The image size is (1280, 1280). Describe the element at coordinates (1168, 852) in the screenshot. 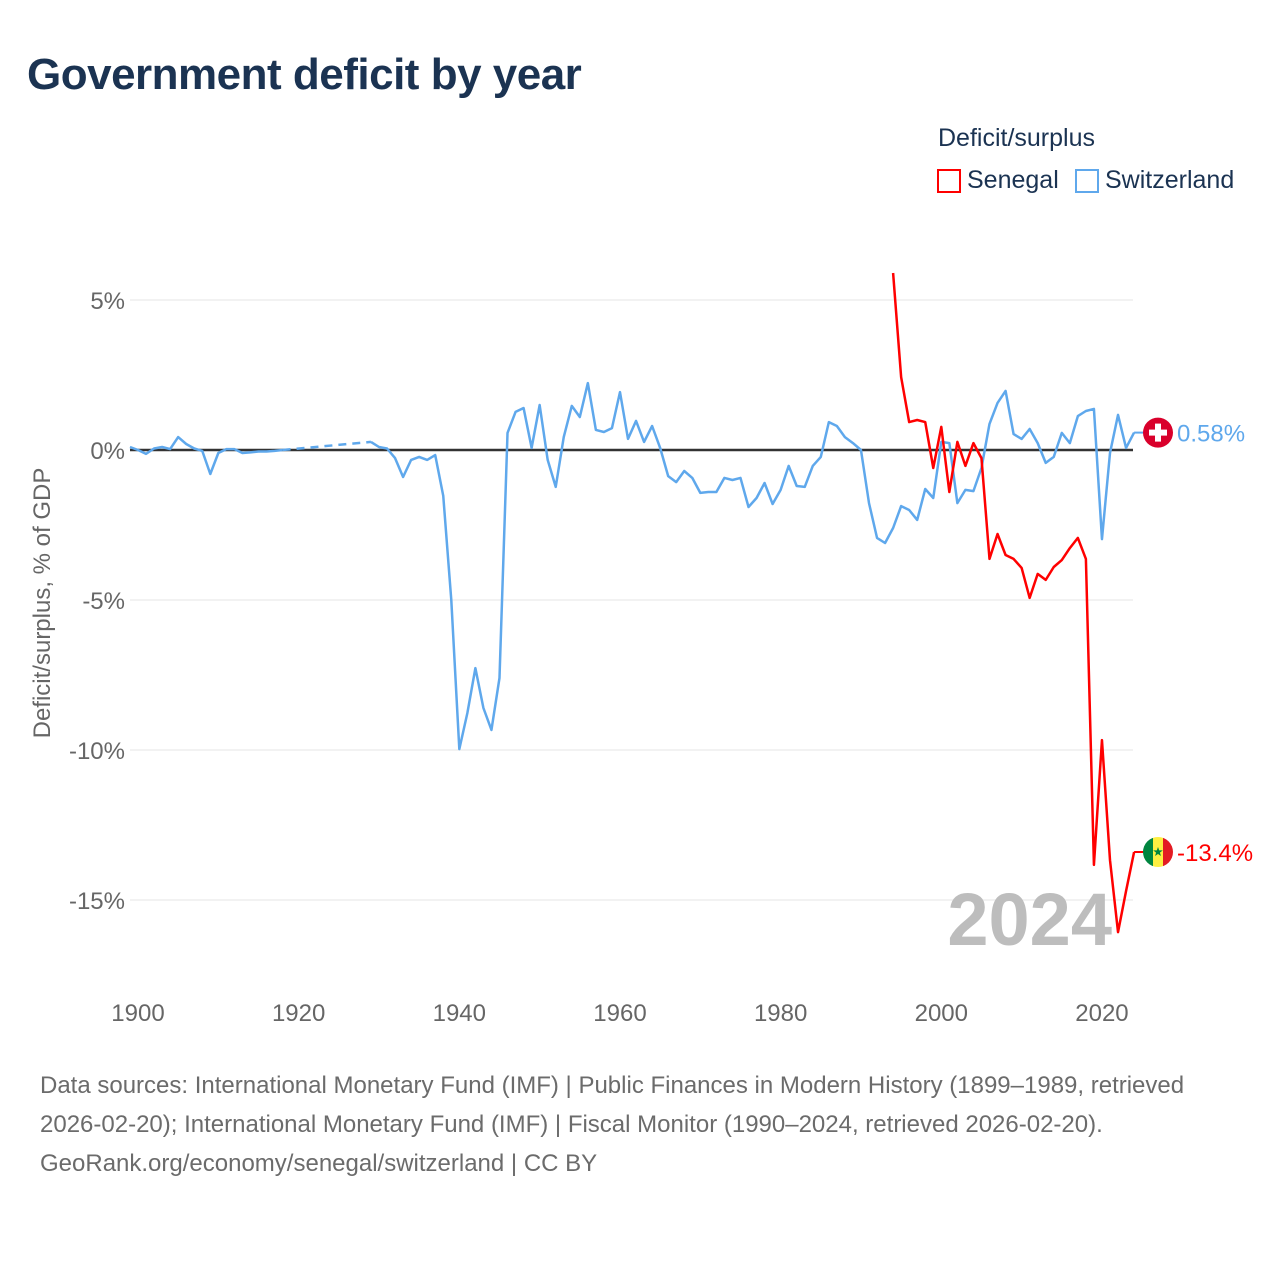

I see `flag-stripe-red` at that location.